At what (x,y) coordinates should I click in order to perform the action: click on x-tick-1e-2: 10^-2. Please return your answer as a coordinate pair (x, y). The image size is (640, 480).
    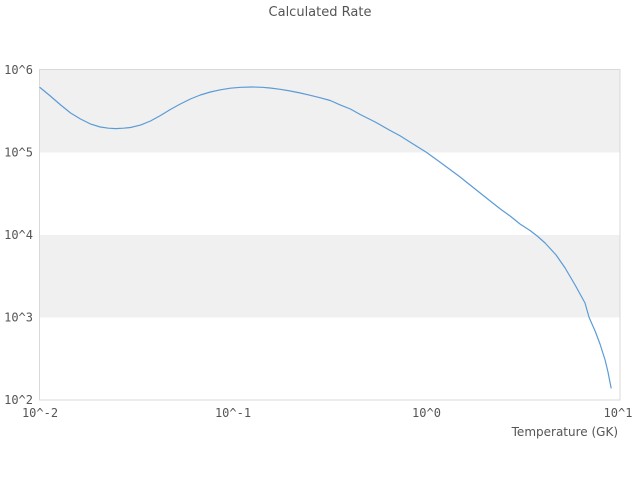
    Looking at the image, I should click on (40, 413).